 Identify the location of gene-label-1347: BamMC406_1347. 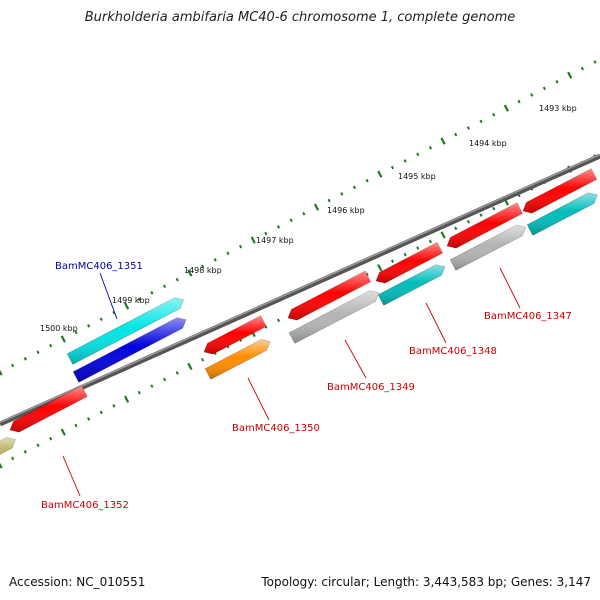
(528, 316).